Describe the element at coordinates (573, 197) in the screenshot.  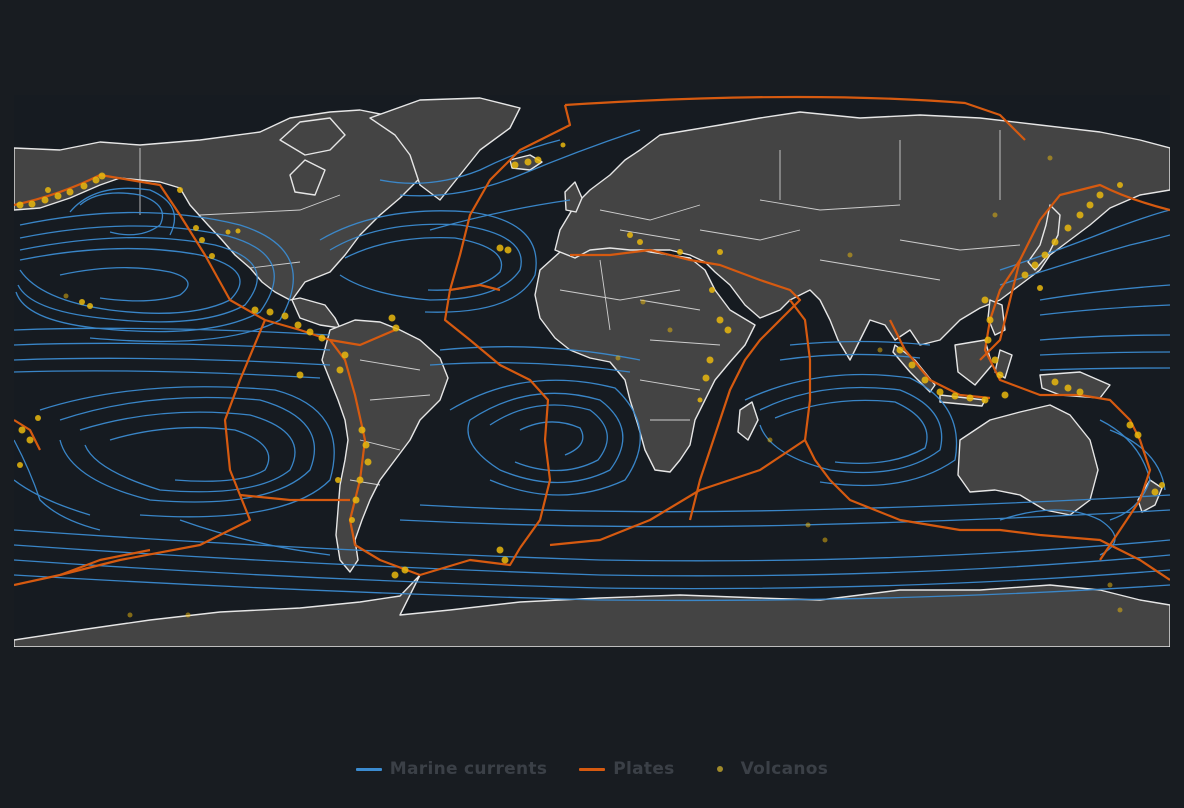
I see `british-isles` at that location.